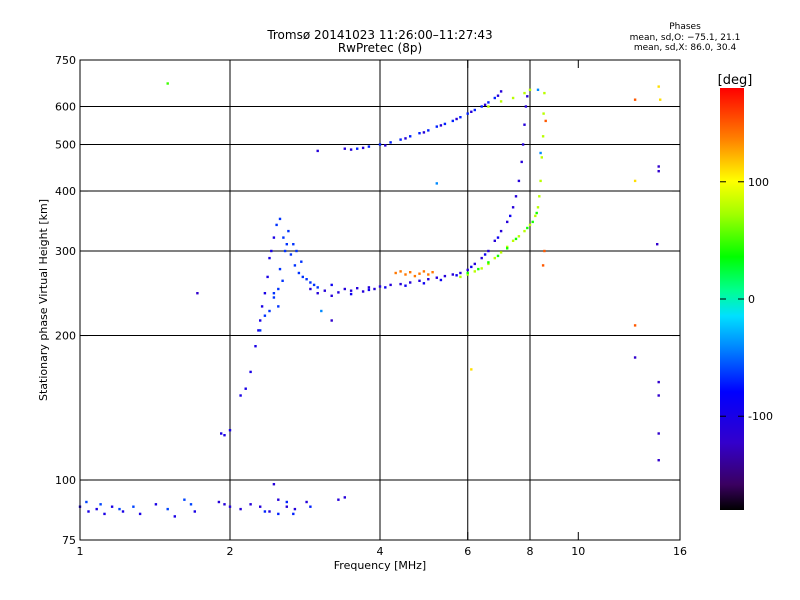 The width and height of the screenshot is (800, 600). I want to click on colorbar-tick-label: -100, so click(760, 416).